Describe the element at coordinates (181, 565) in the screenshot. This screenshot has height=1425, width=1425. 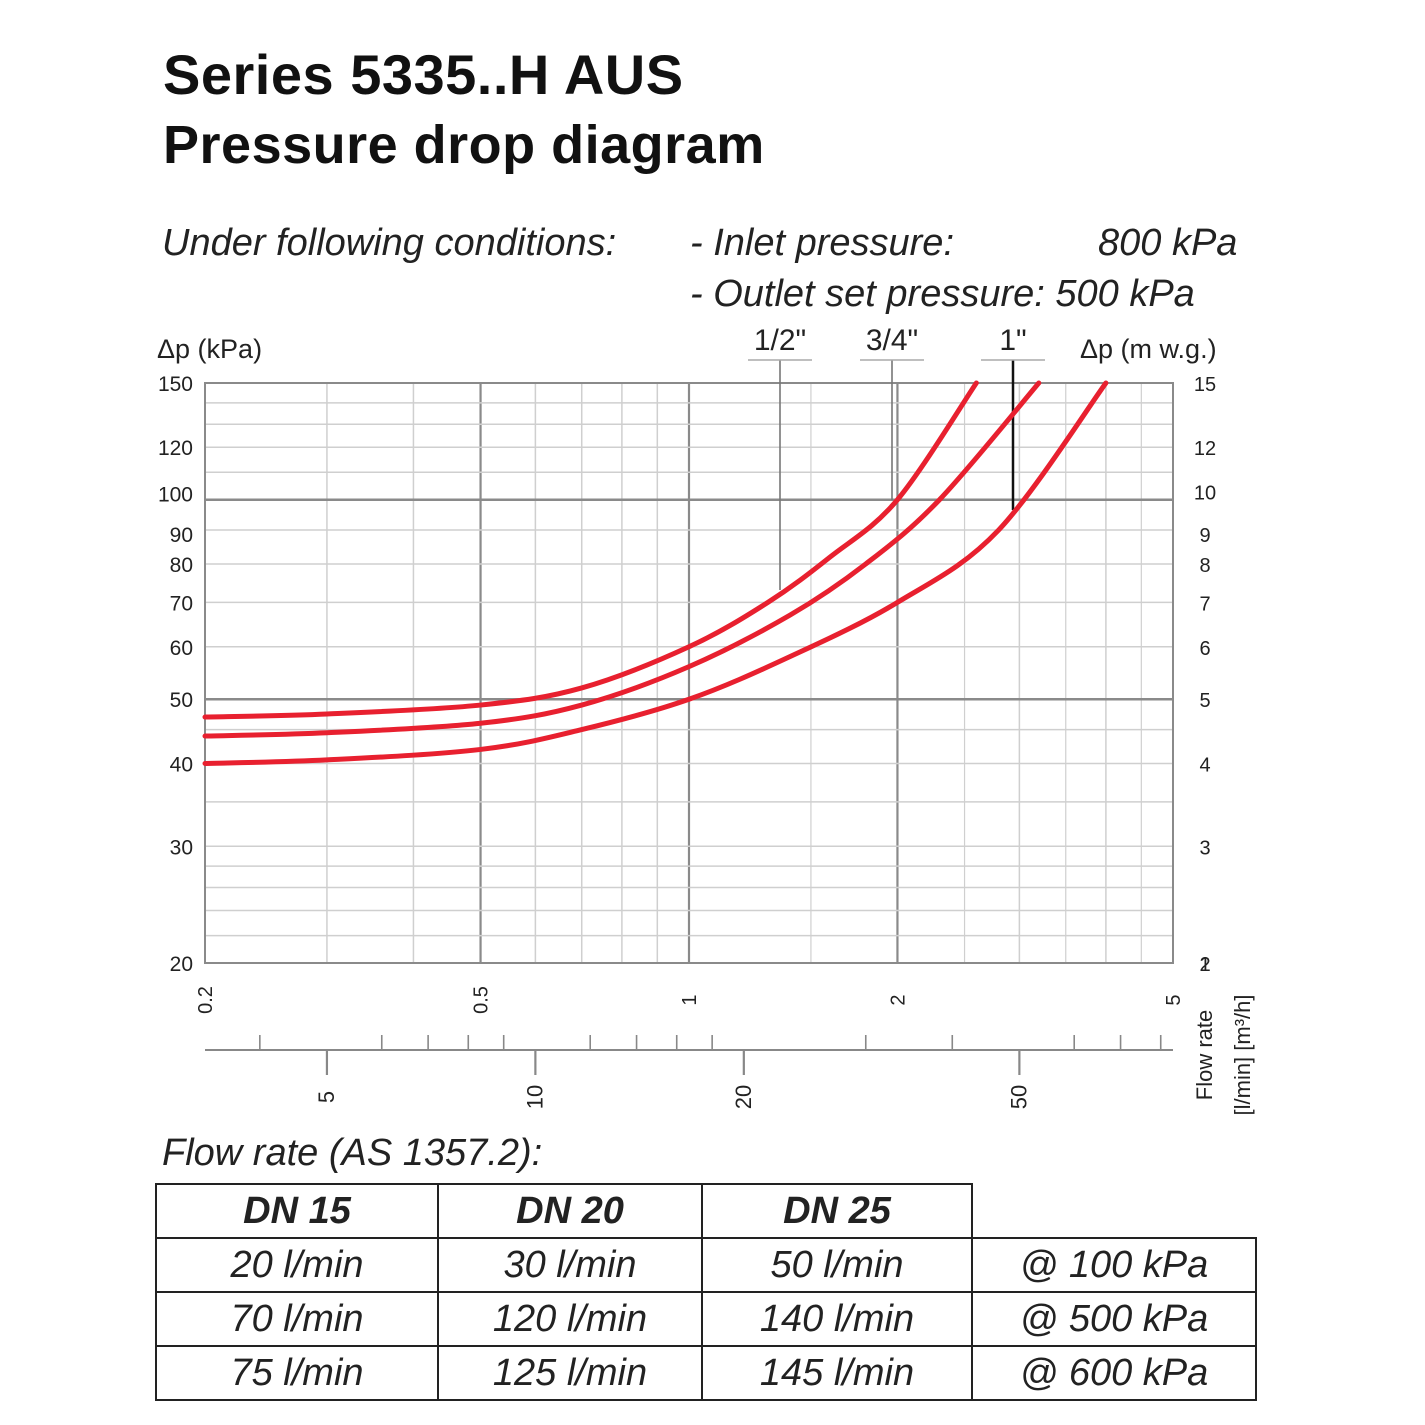
I see `y-tick-left: 80` at that location.